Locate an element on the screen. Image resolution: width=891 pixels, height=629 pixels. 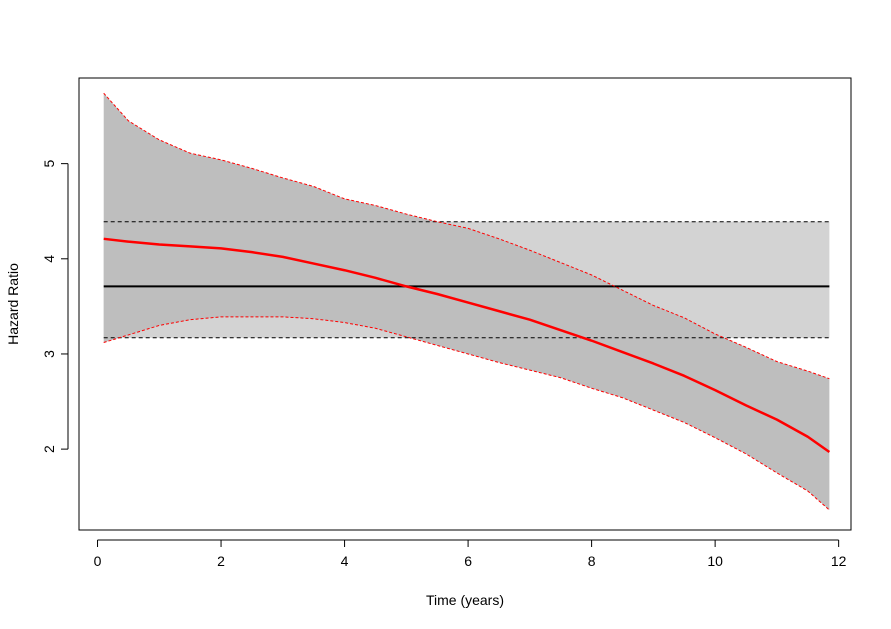
x-axis: 0 2 4 6 8 10 12 is located at coordinates (470, 554).